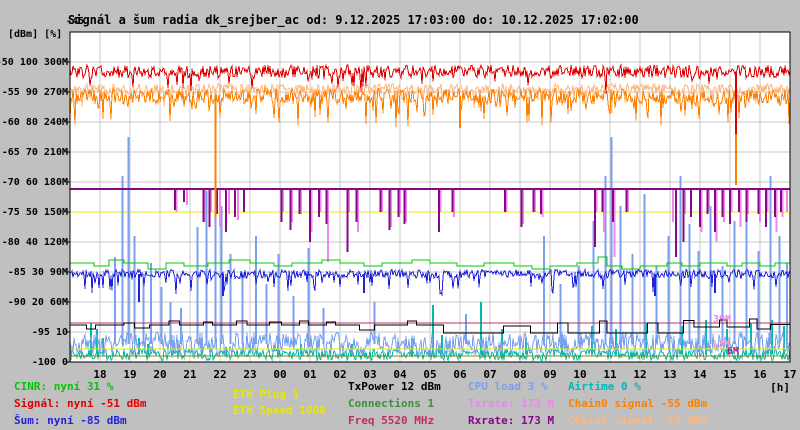 The height and width of the screenshot is (430, 800). I want to click on legend-txpower: TxPower 12 dBm, so click(394, 386).